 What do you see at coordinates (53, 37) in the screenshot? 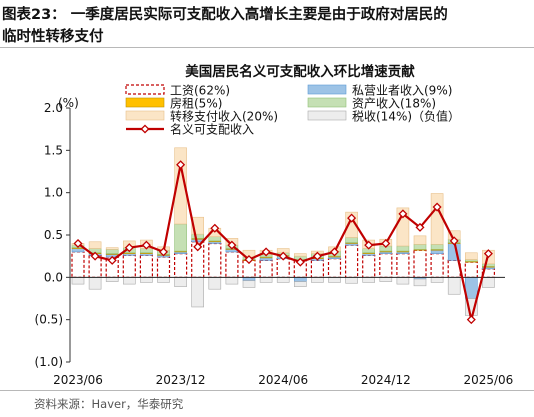
I see `figure-title-line2: 临时性转移支付` at bounding box center [53, 37].